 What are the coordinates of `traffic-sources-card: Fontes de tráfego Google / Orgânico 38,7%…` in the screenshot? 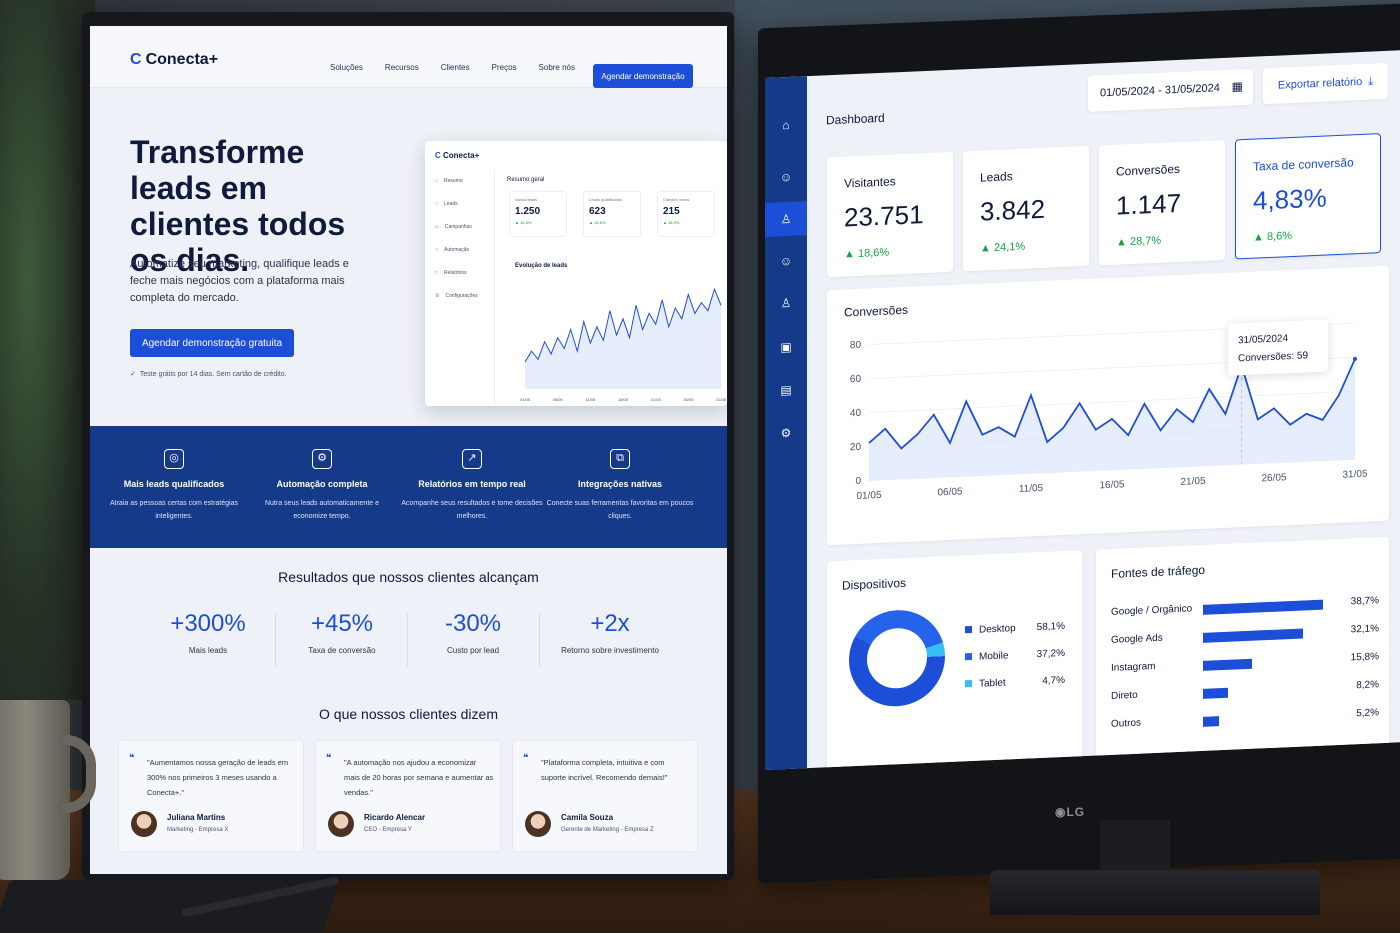 It's located at (1242, 650).